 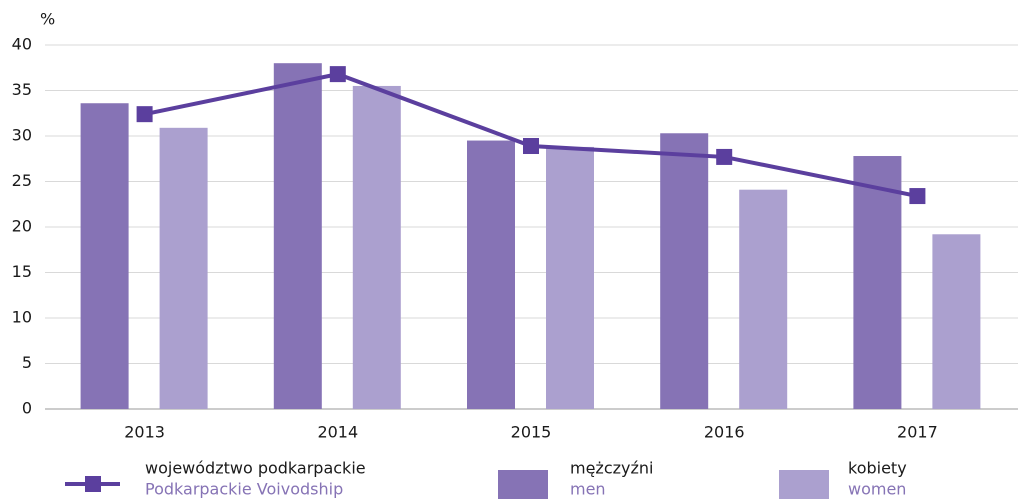 What do you see at coordinates (724, 432) in the screenshot?
I see `x-tick-label: 2016` at bounding box center [724, 432].